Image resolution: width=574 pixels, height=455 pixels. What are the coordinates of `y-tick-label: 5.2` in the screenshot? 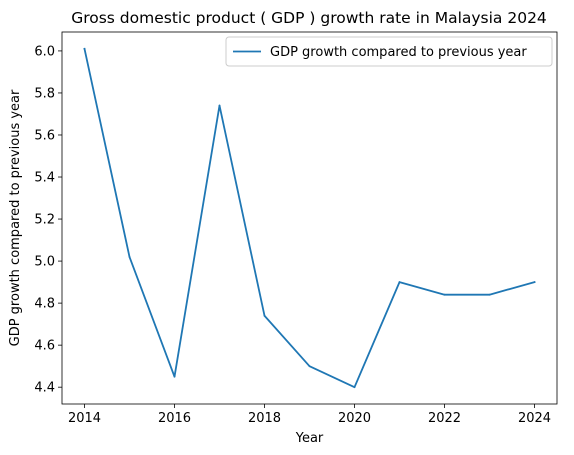 It's located at (44, 220).